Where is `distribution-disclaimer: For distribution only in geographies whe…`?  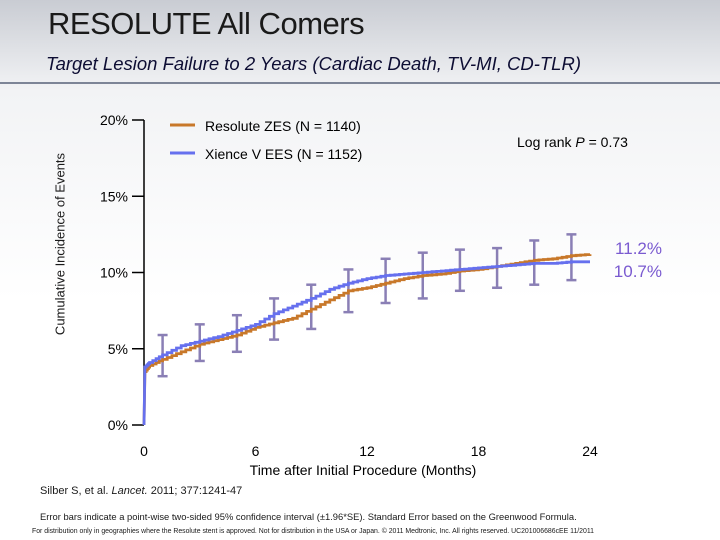
distribution-disclaimer: For distribution only in geographies whe… is located at coordinates (313, 531).